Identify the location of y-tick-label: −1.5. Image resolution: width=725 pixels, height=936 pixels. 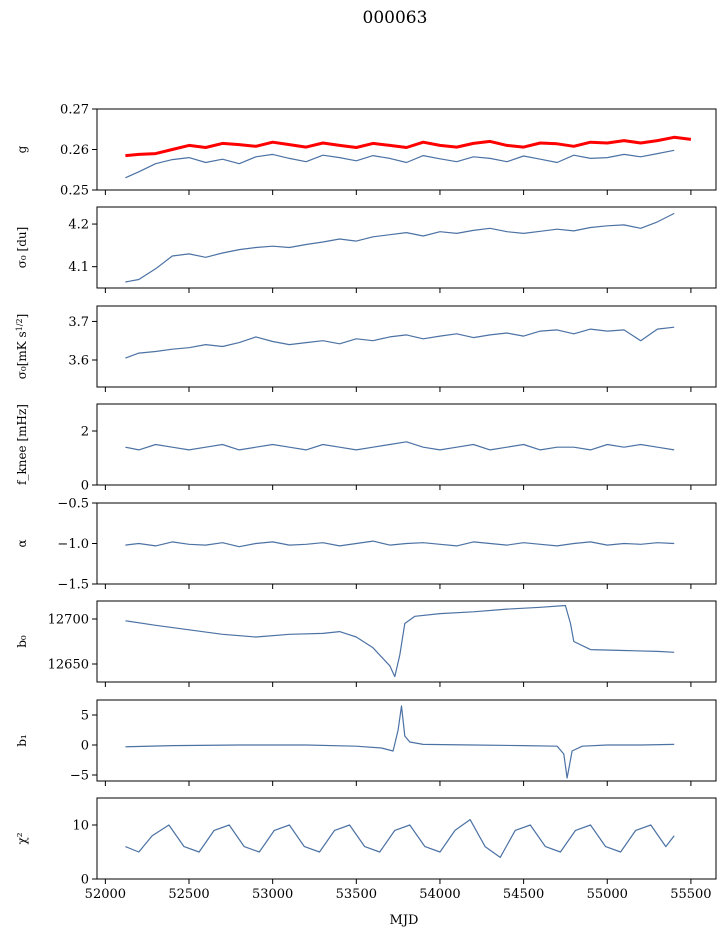
(73, 585).